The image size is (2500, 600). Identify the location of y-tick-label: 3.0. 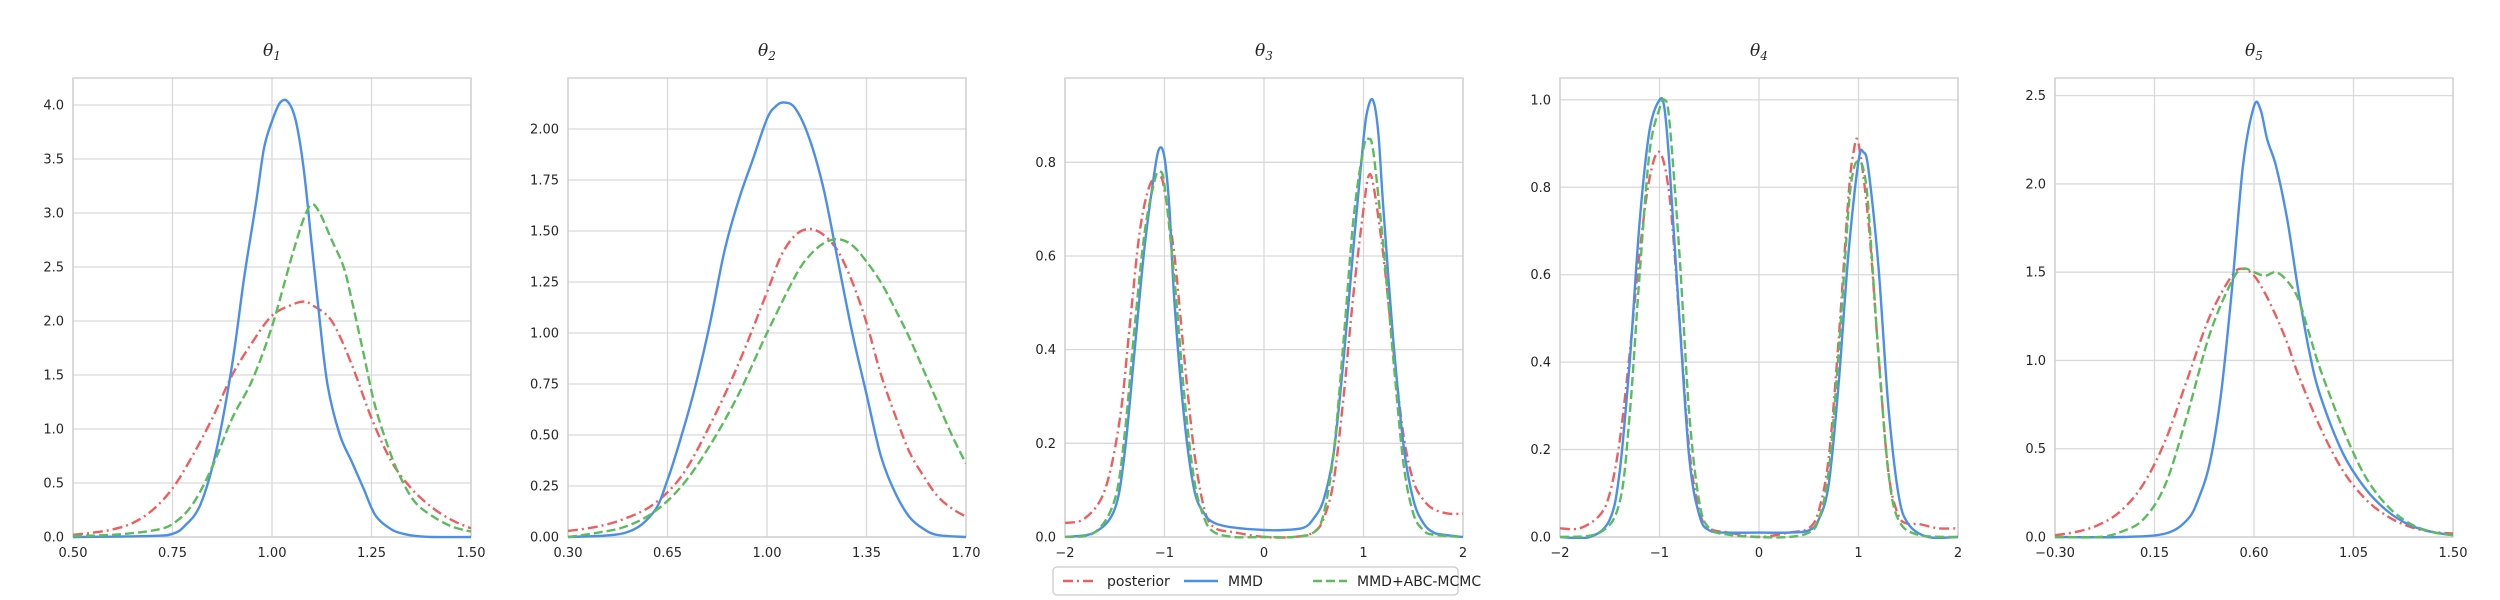
(53, 214).